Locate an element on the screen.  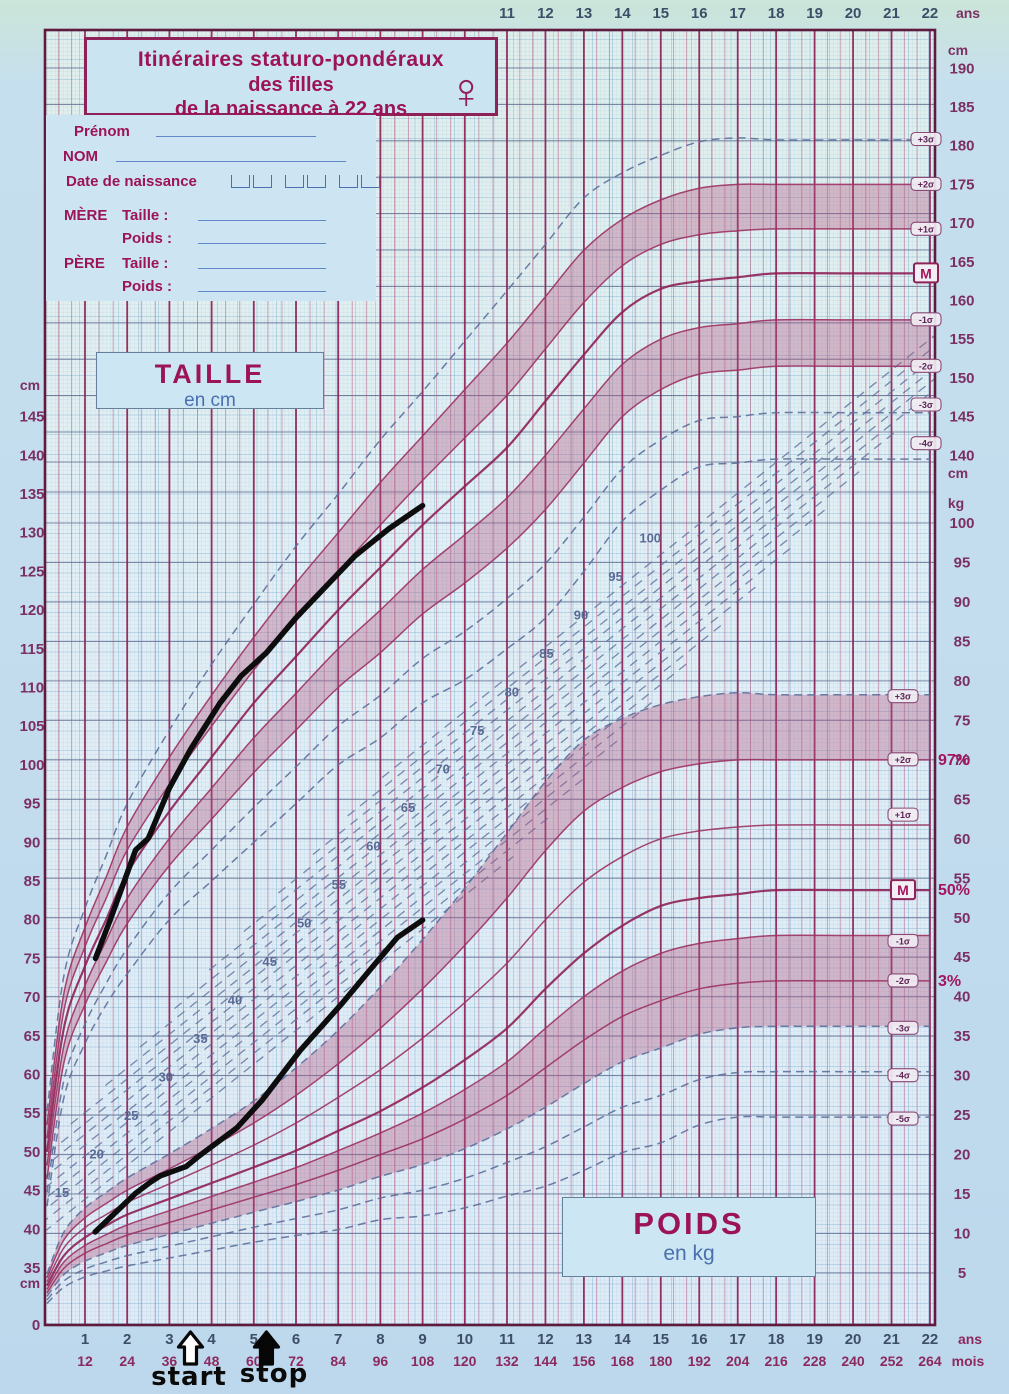
left-axis-tick: 105 is located at coordinates (31, 726).